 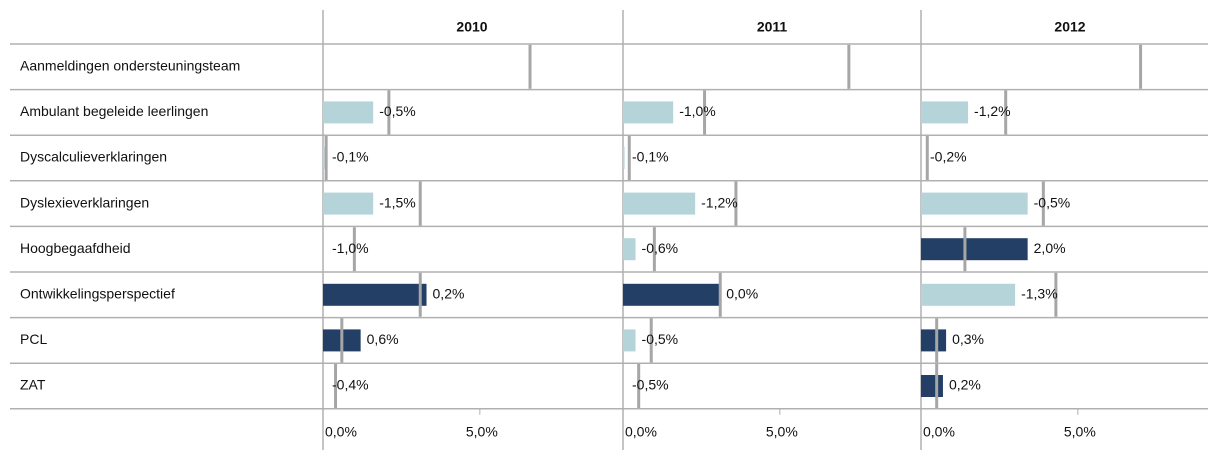 I want to click on category-label: Ontwikkelingsperspectief, so click(x=97, y=294).